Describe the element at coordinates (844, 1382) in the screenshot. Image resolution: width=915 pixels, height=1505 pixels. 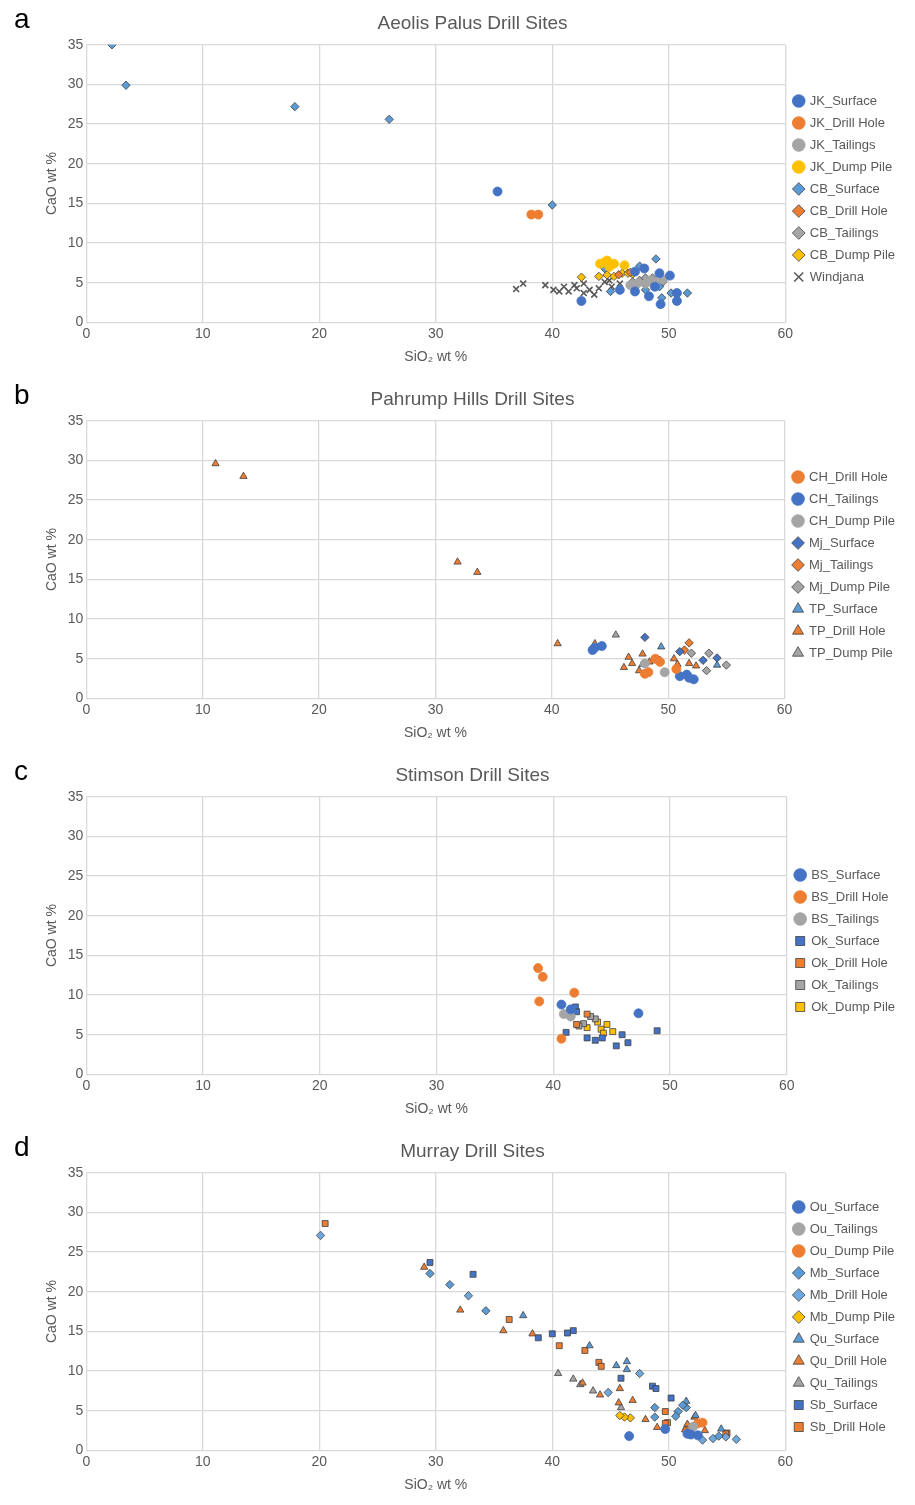
I see `legend-label: Qu_Tailings` at that location.